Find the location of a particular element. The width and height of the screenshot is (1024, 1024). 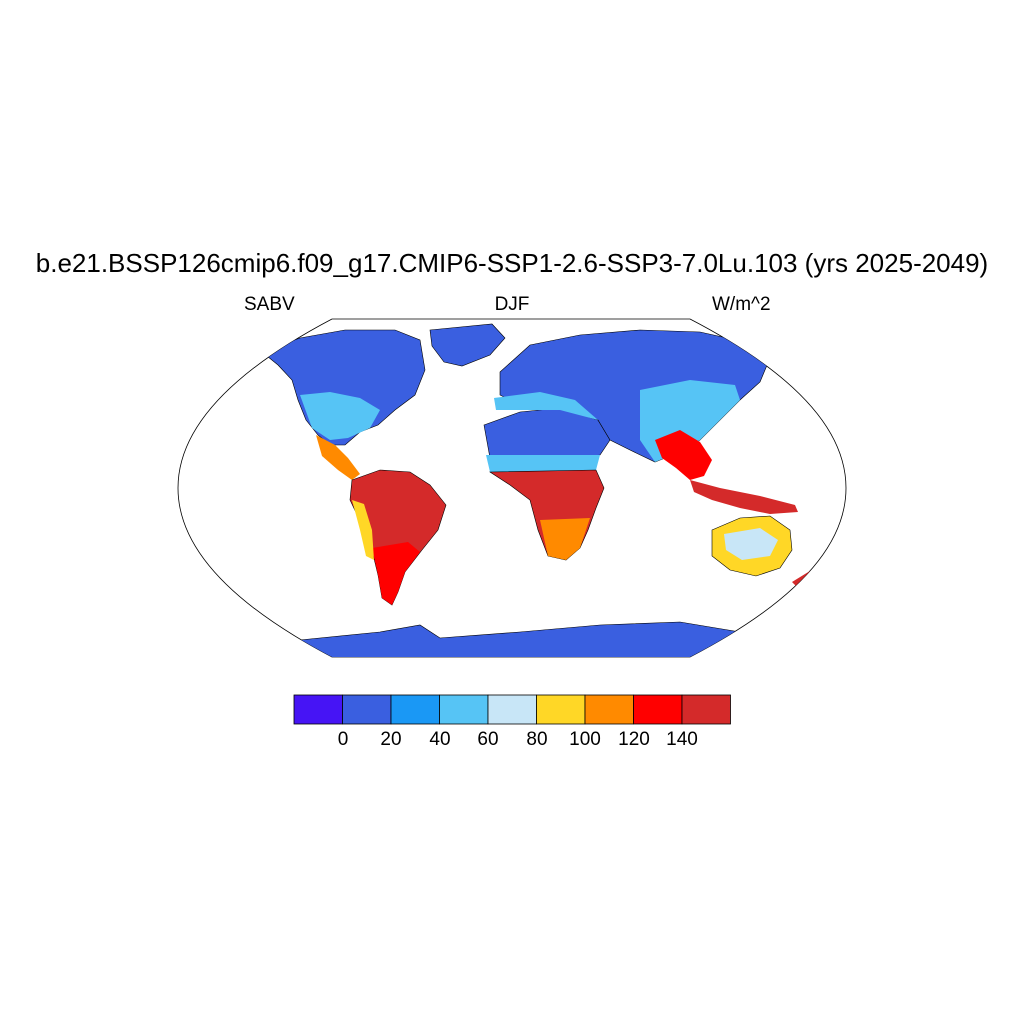

north-america is located at coordinates (343, 387).